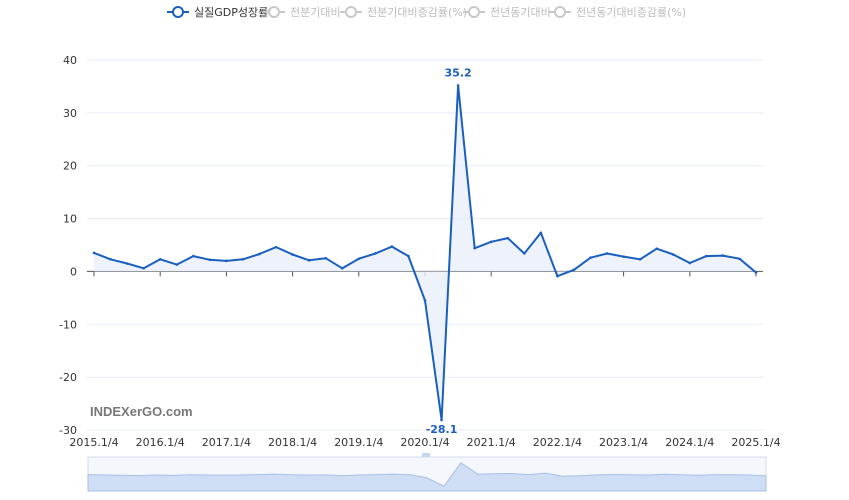 This screenshot has width=849, height=500. I want to click on x-tick-label: 2018.1/4, so click(292, 442).